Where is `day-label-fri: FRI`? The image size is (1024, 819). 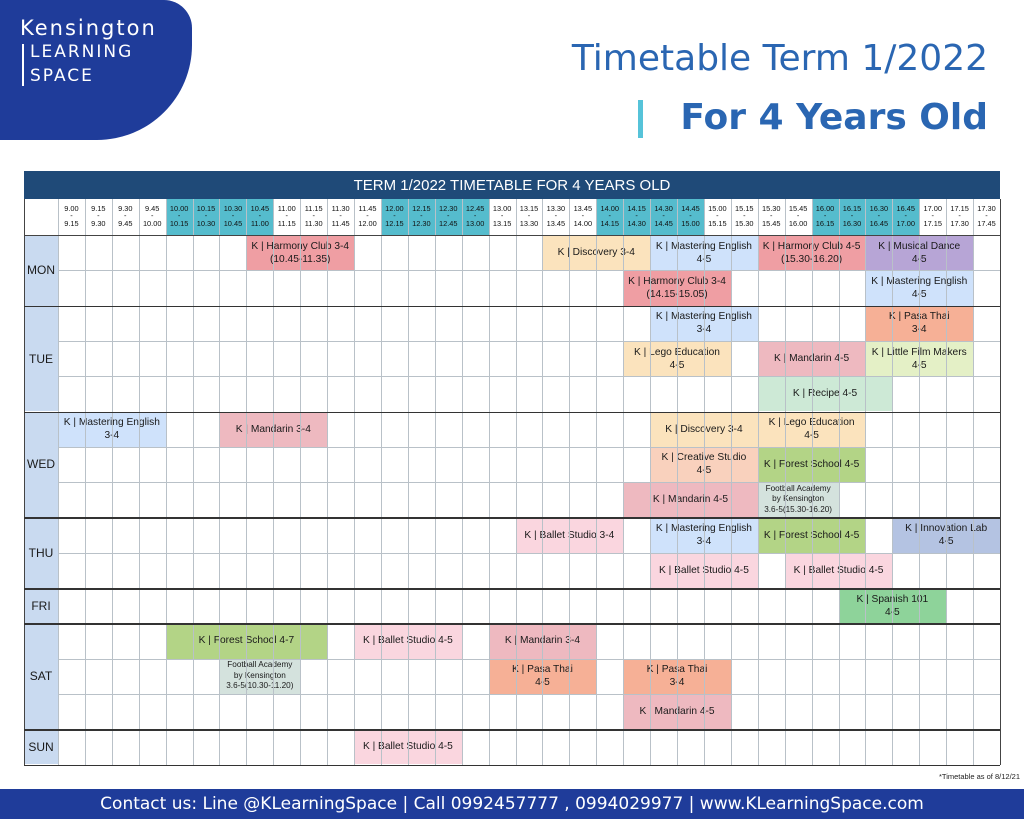
day-label-fri: FRI is located at coordinates (41, 606).